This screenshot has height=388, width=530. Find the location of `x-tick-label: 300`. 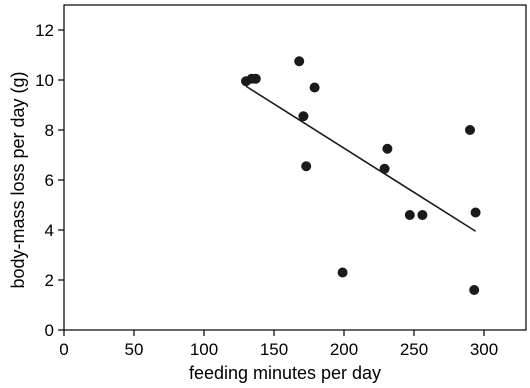

x-tick-label: 300 is located at coordinates (484, 349).